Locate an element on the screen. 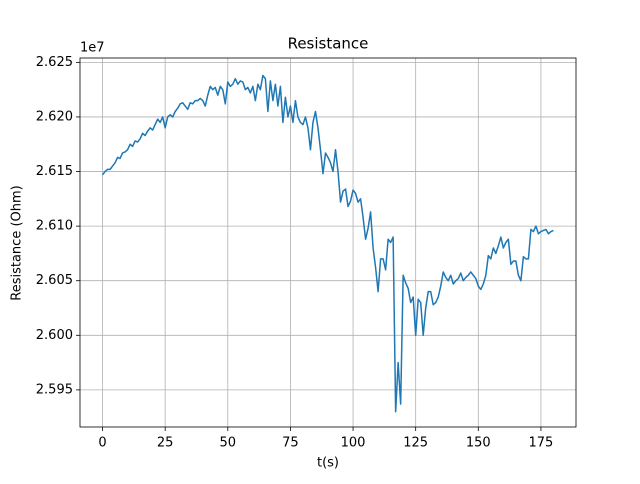 This screenshot has height=484, width=640. y-tick-label: 2.610 is located at coordinates (54, 226).